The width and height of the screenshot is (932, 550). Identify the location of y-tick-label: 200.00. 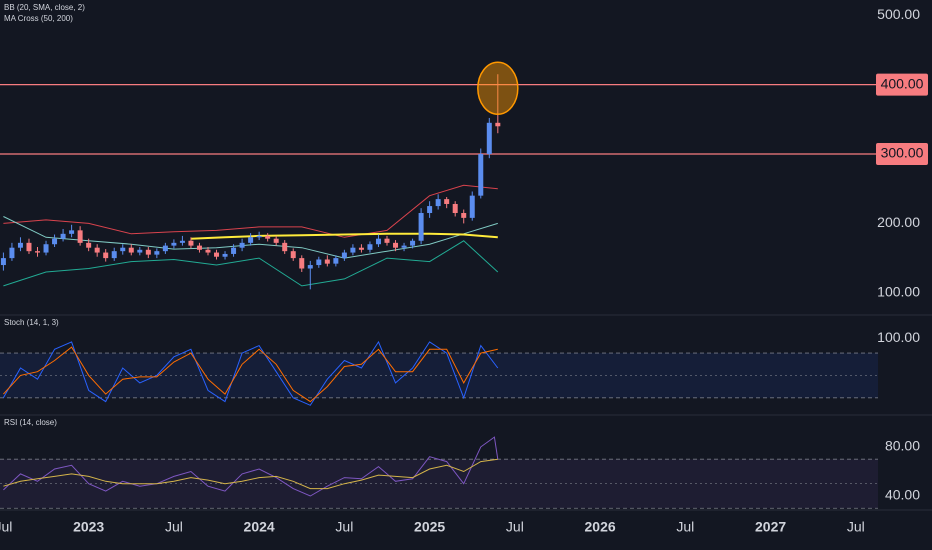
(898, 222).